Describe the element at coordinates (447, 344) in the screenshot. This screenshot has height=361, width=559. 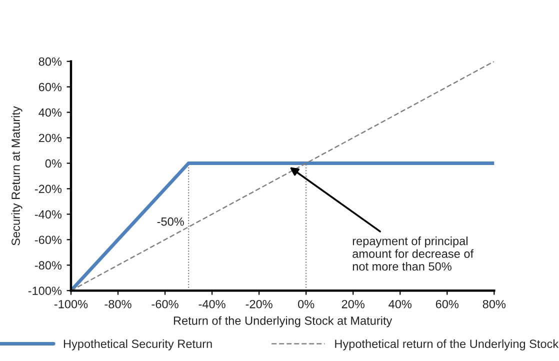
I see `legend-label: Hypothetical return of the Underlying Stock` at that location.